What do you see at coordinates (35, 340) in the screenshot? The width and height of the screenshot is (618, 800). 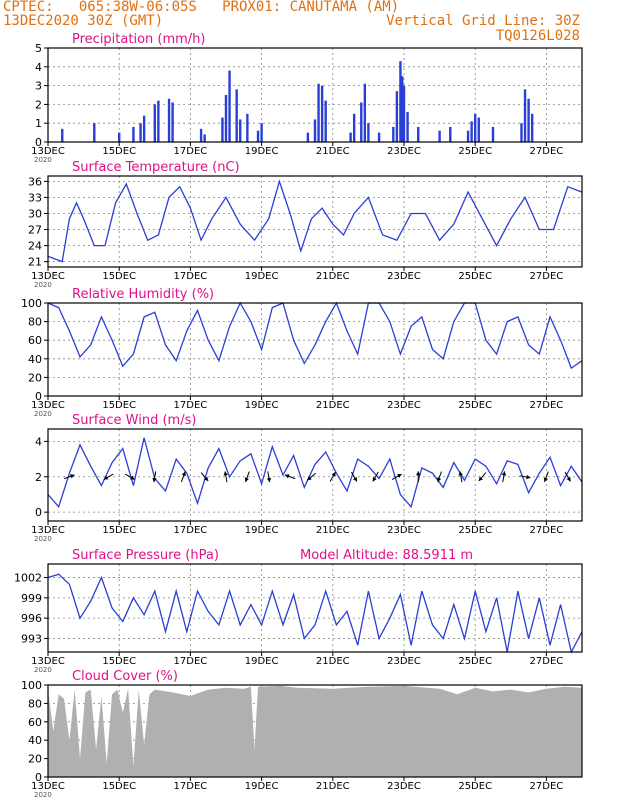 I see `y-tick-label: 60` at bounding box center [35, 340].